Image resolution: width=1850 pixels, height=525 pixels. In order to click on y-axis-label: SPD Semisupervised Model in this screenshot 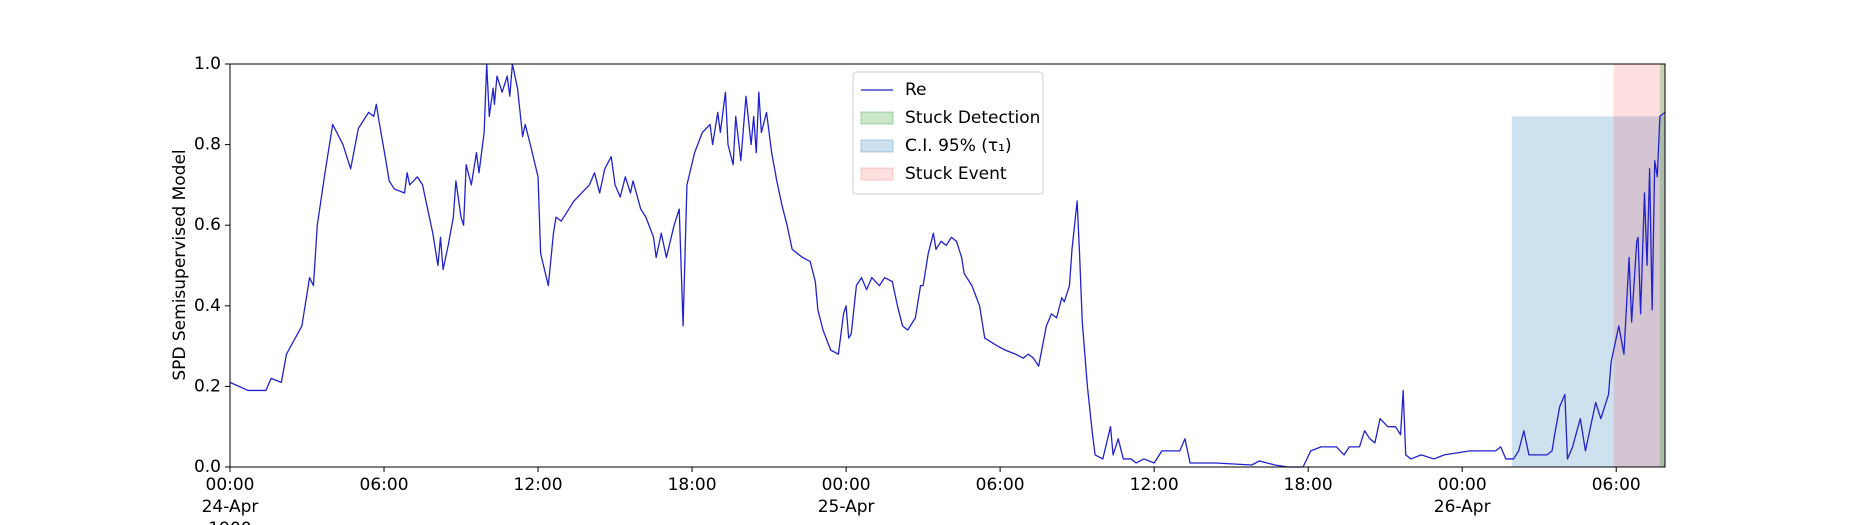, I will do `click(180, 264)`.